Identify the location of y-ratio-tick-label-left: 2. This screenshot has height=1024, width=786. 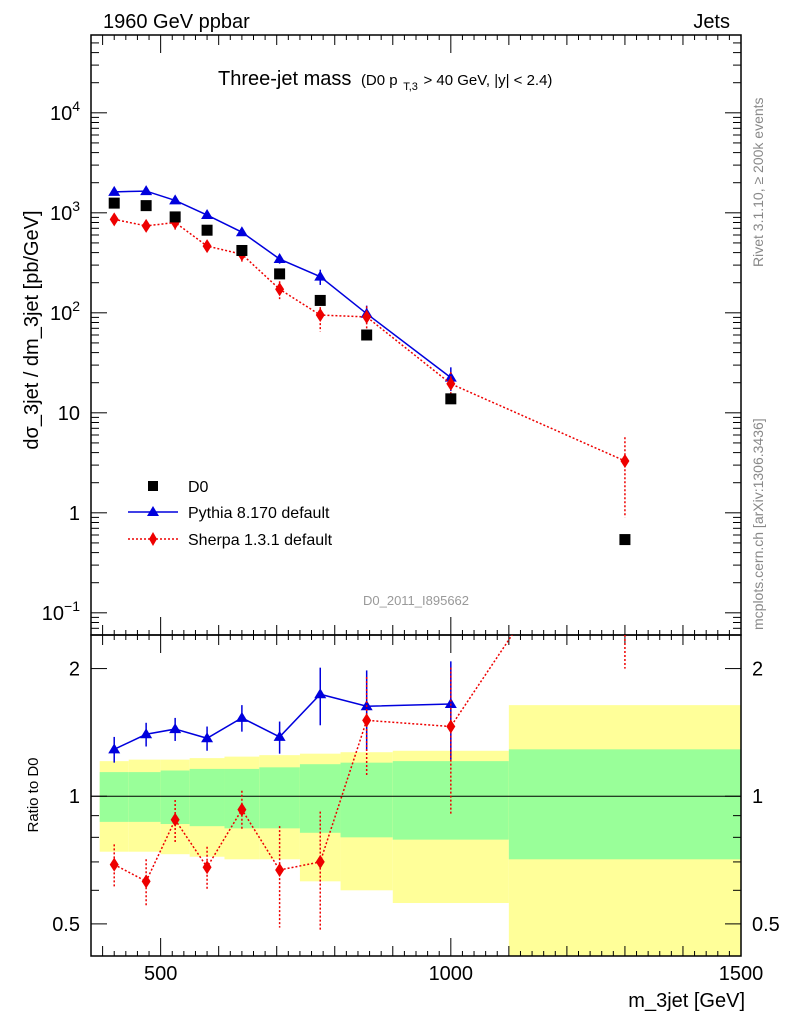
(74, 670).